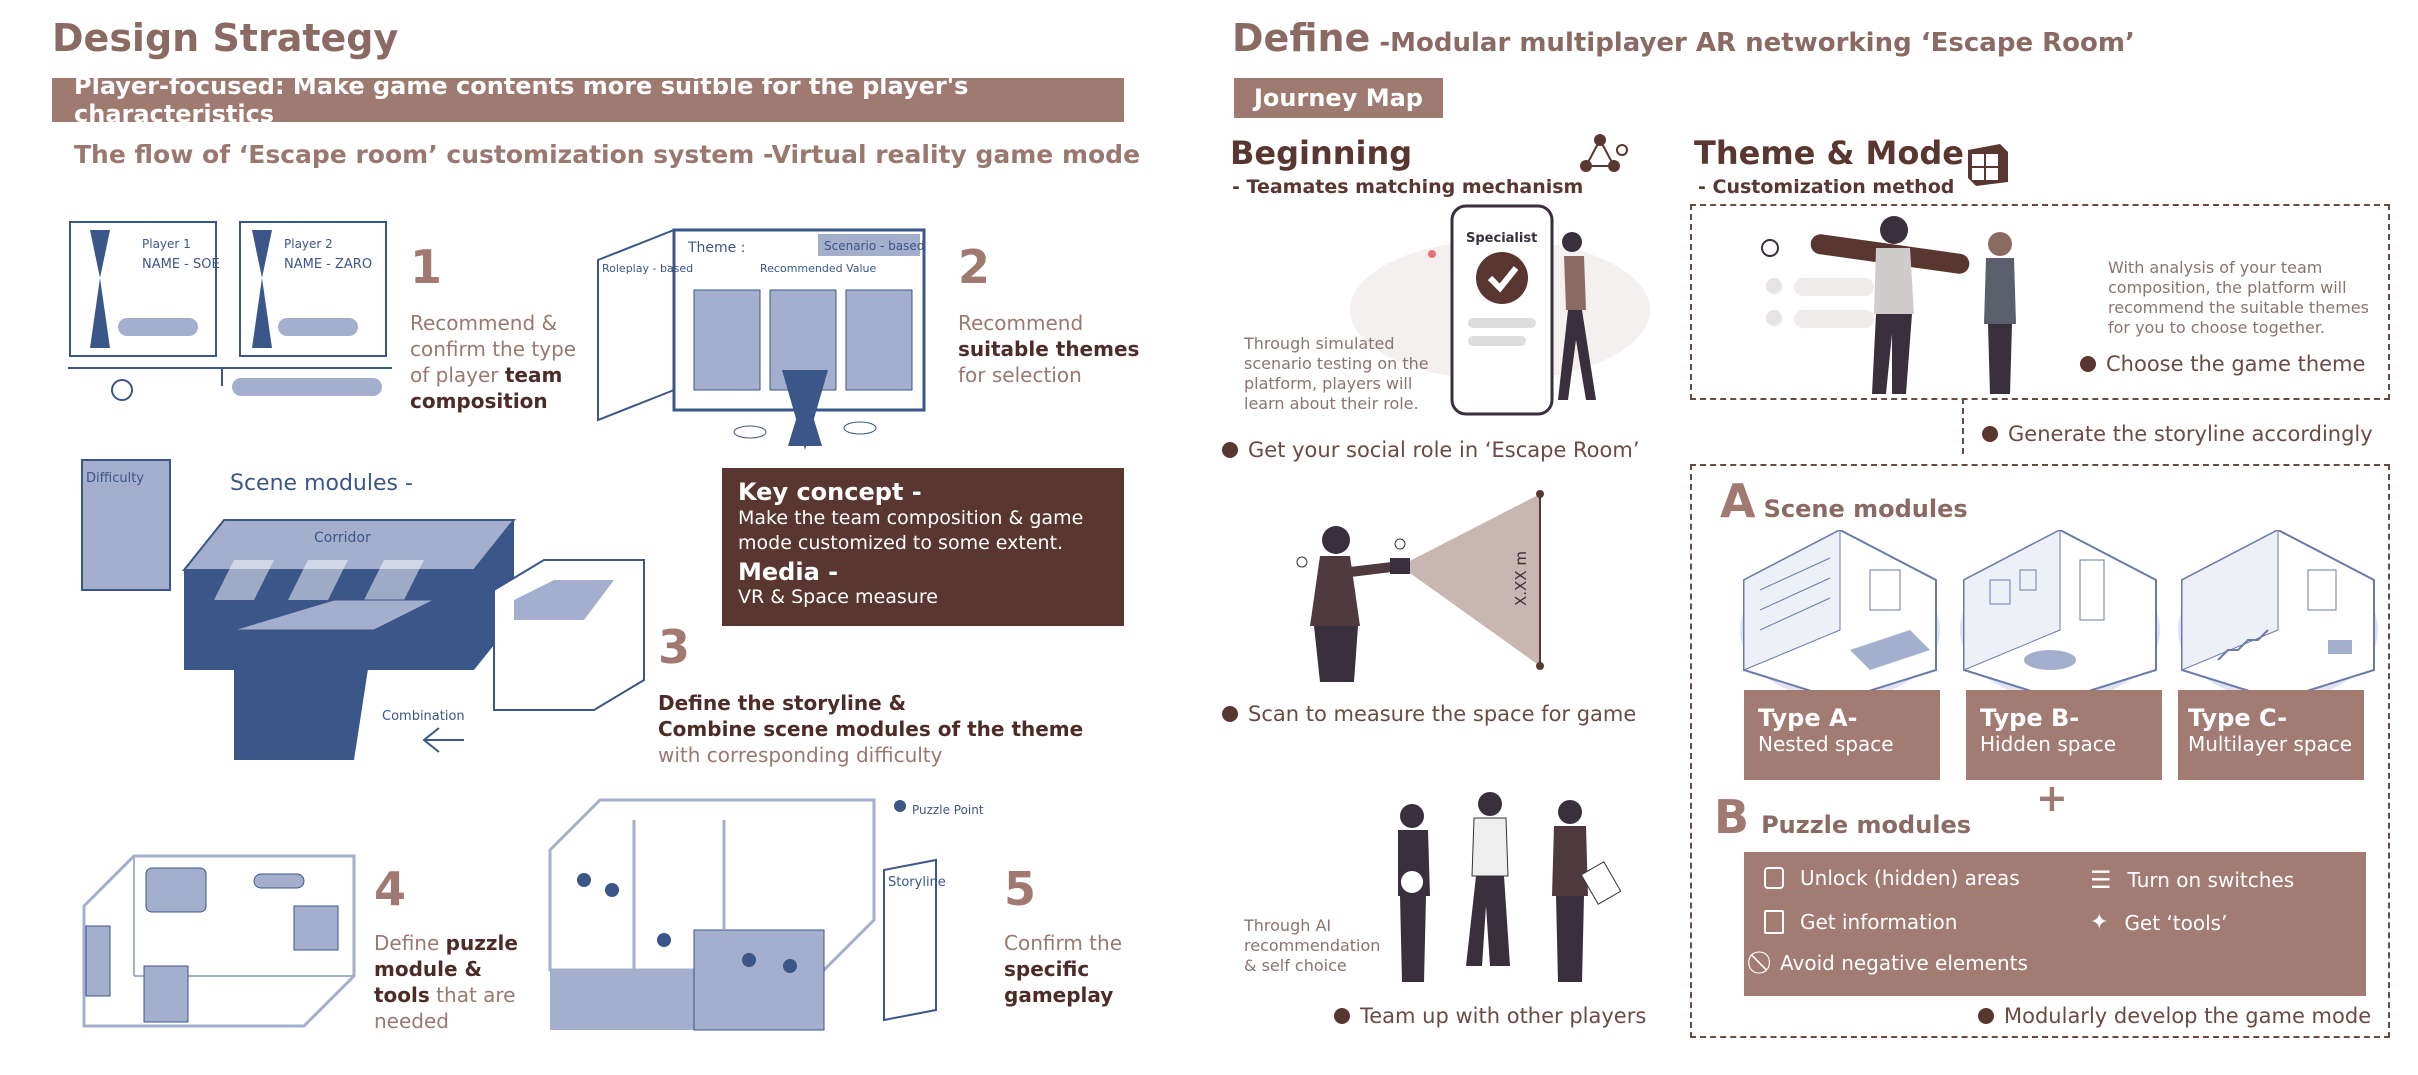  What do you see at coordinates (1420, 586) in the screenshot?
I see `scan-space-illustration: X.XX m` at bounding box center [1420, 586].